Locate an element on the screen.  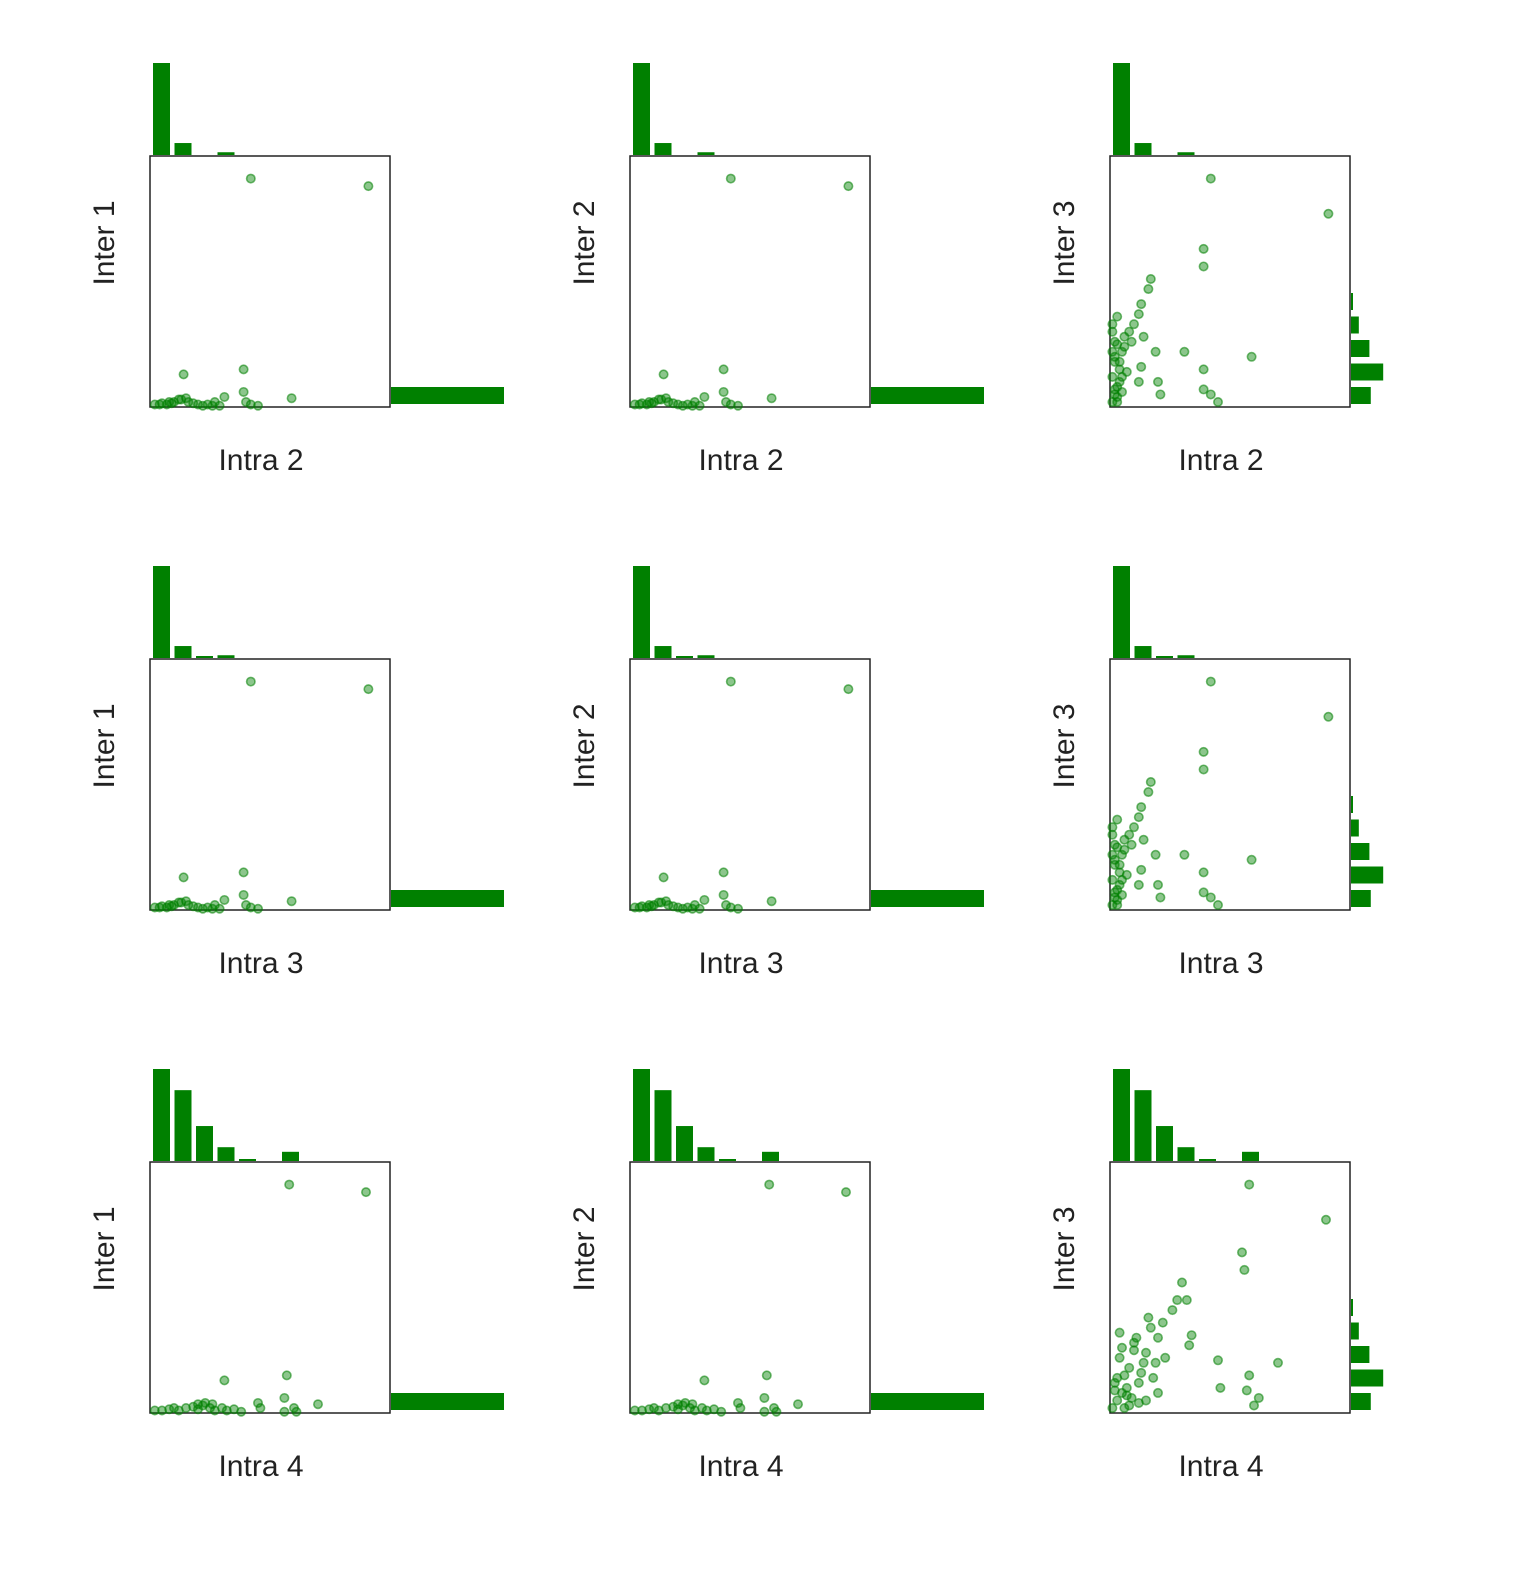
x-axis-label: Intra 3 is located at coordinates (740, 963).